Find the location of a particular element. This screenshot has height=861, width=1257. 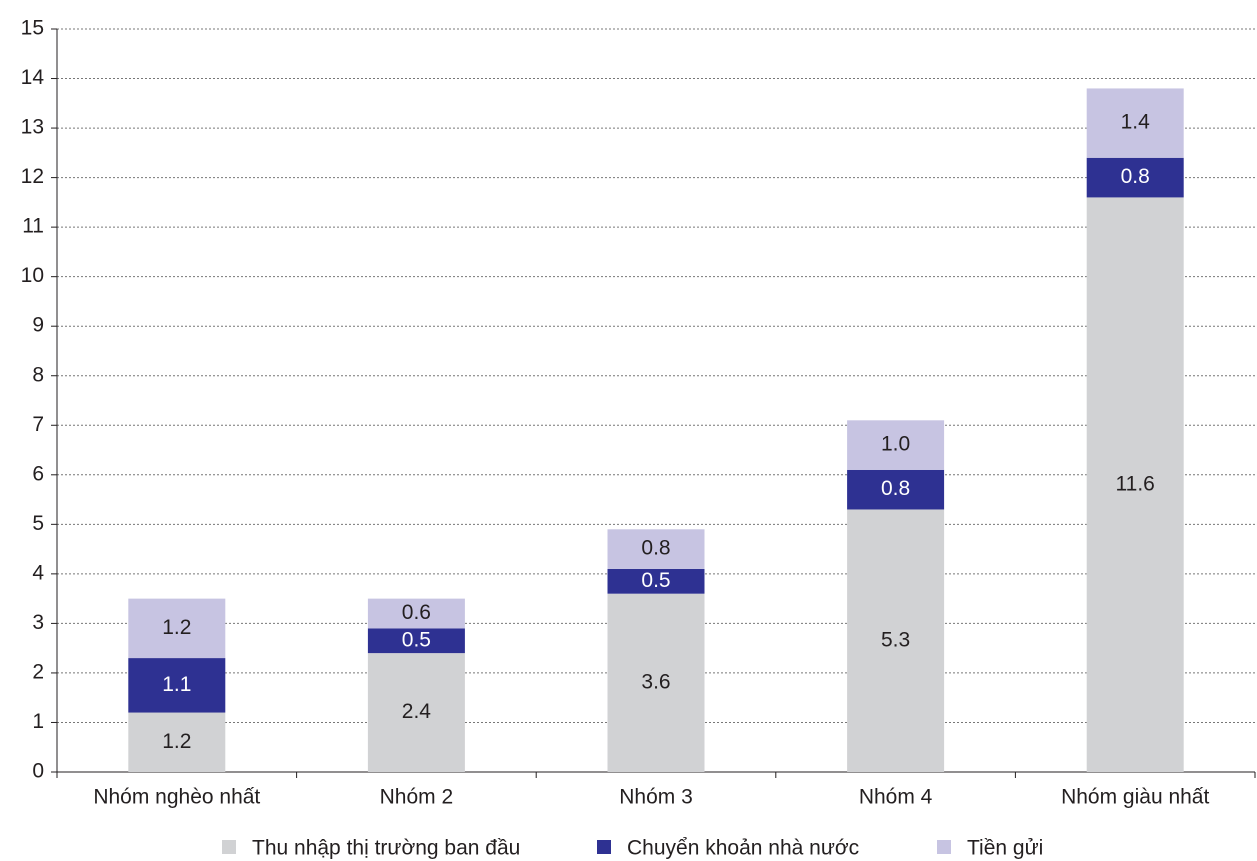

data-label: 1.1 is located at coordinates (176, 684).